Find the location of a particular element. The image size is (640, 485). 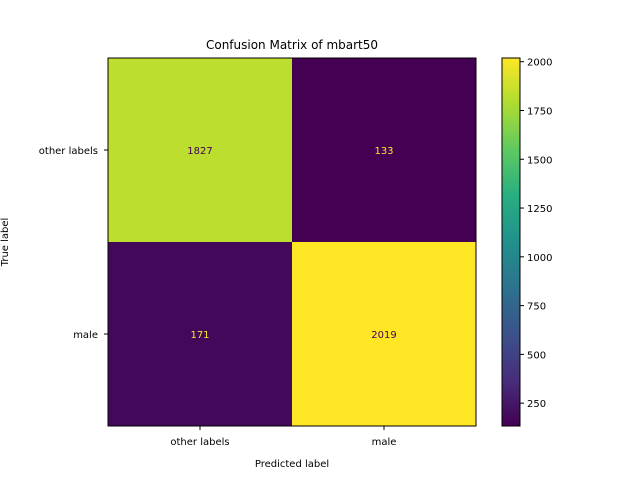

y-tick-label: male is located at coordinates (85, 335).